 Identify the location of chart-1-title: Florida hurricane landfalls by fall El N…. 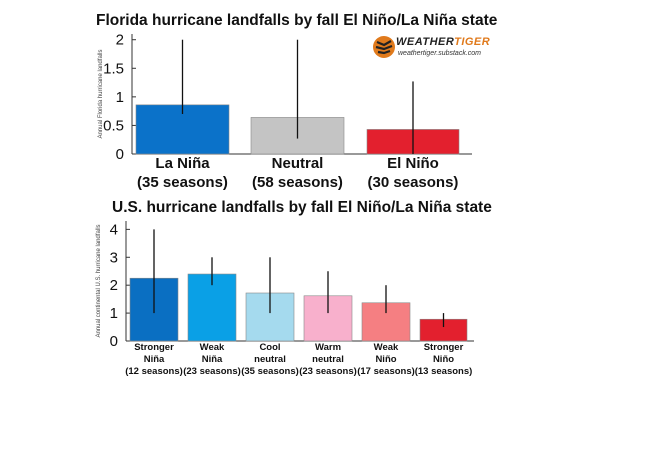
(297, 20).